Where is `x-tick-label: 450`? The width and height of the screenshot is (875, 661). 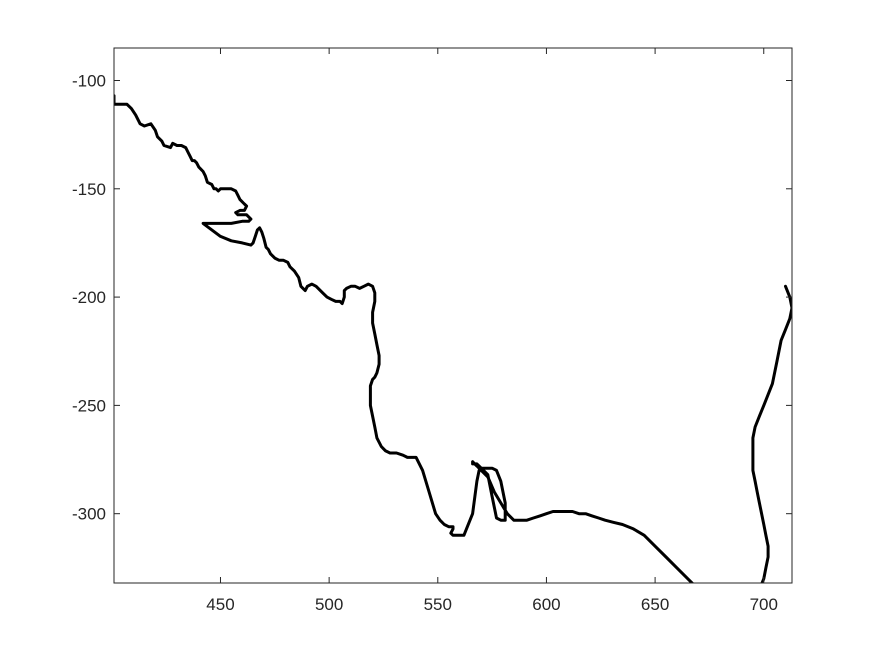 x-tick-label: 450 is located at coordinates (220, 604).